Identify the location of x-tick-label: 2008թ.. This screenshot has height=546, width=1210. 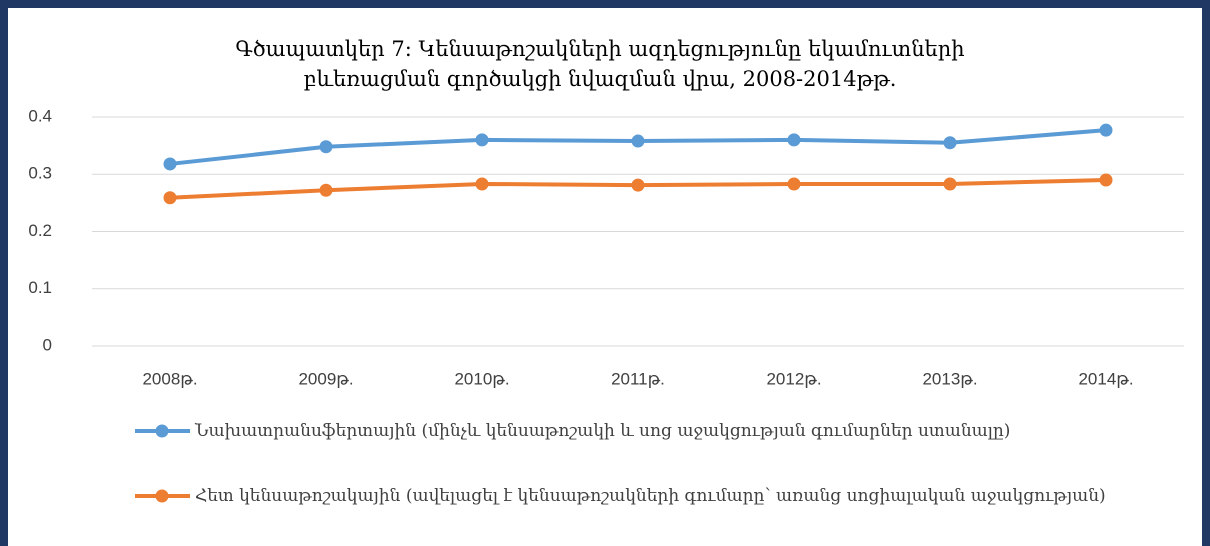
(169, 378).